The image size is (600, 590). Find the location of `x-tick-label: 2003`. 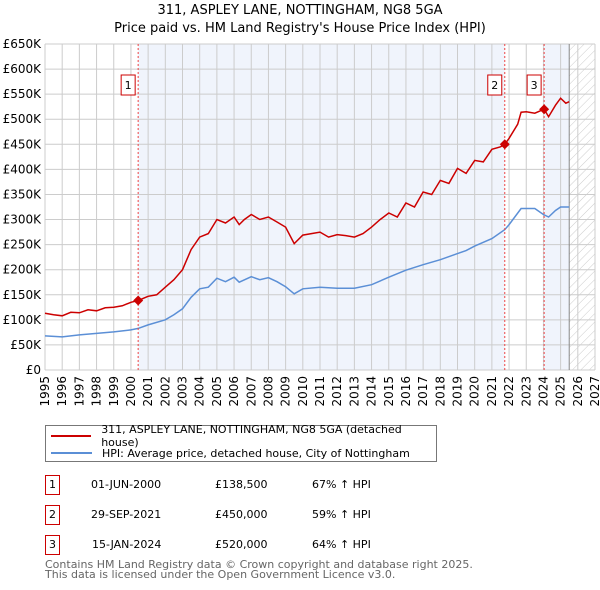

x-tick-label: 2003 is located at coordinates (183, 391).